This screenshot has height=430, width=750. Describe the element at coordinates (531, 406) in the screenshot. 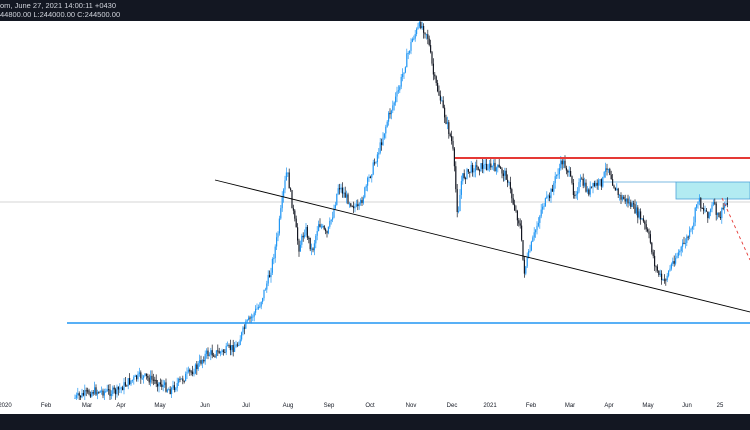

I see `time-axis-tick: Feb` at that location.